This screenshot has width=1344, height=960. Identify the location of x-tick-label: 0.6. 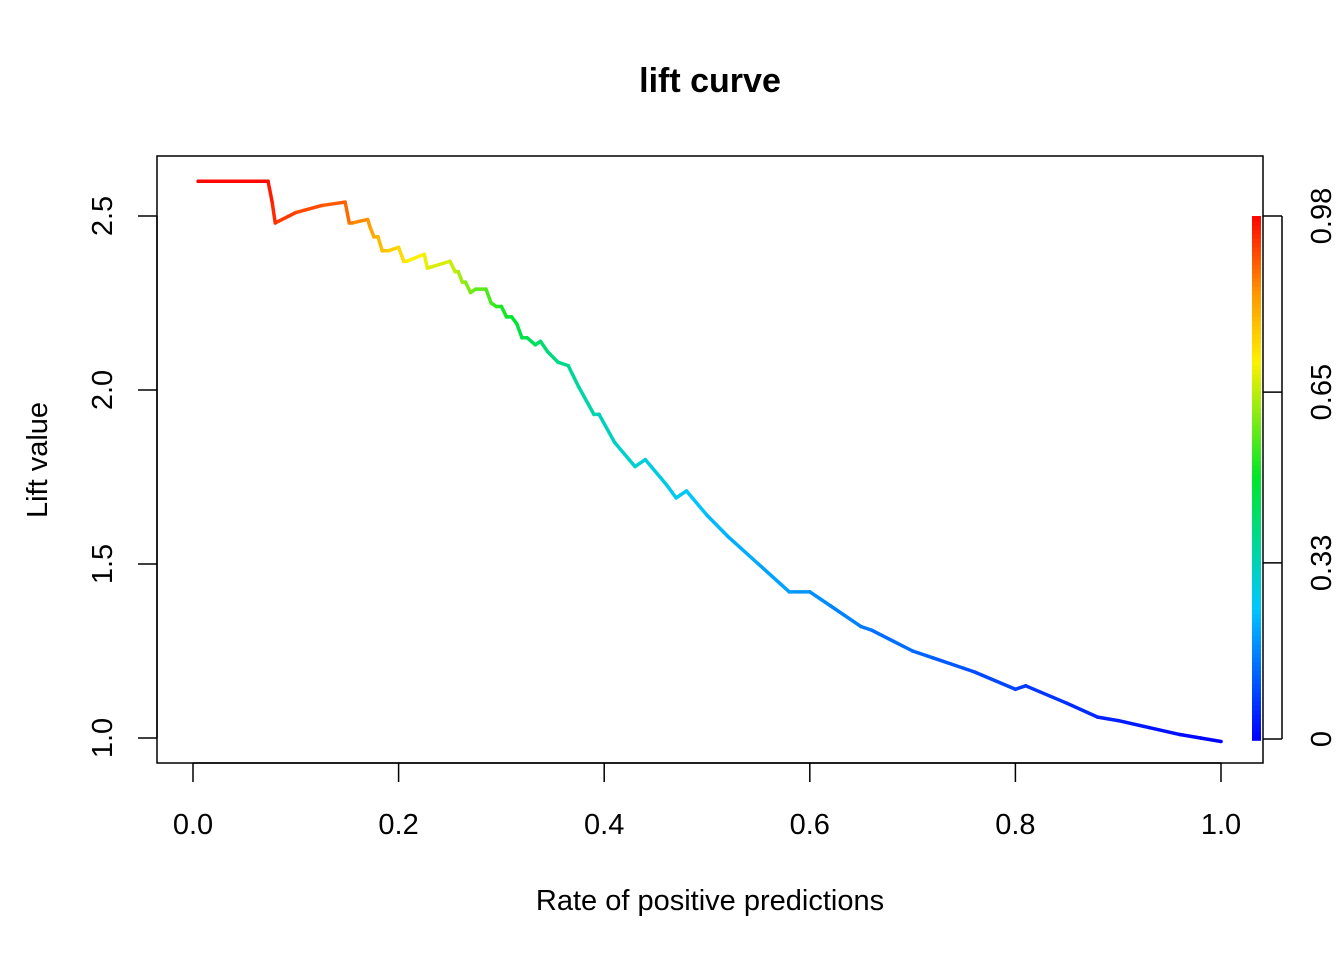
(810, 825).